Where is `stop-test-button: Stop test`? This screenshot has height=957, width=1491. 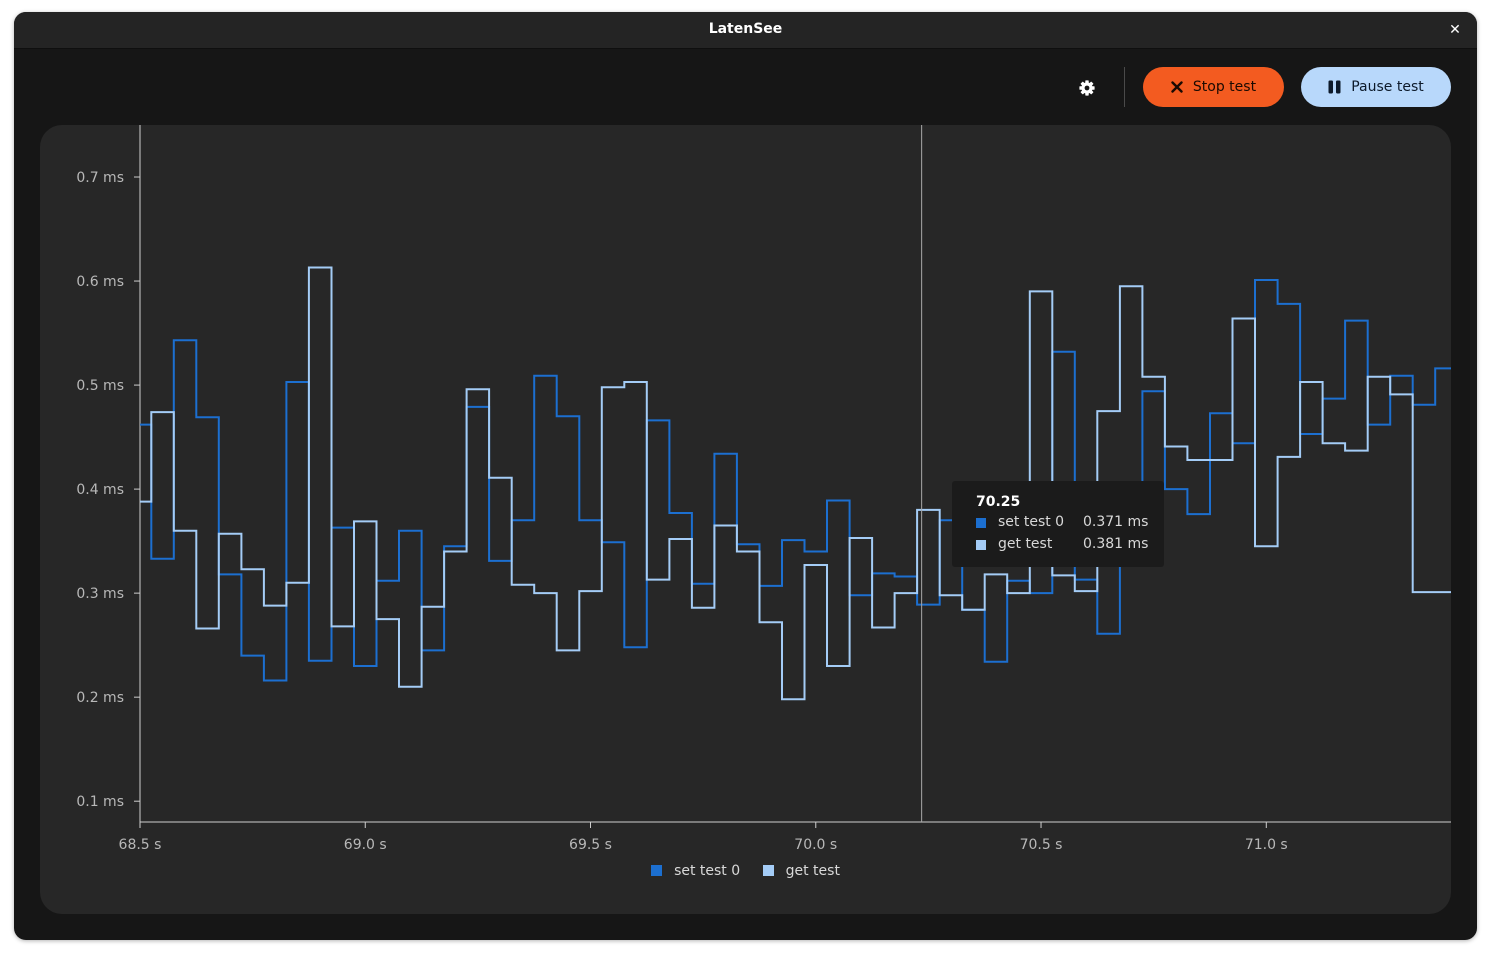
stop-test-button: Stop test is located at coordinates (1213, 87).